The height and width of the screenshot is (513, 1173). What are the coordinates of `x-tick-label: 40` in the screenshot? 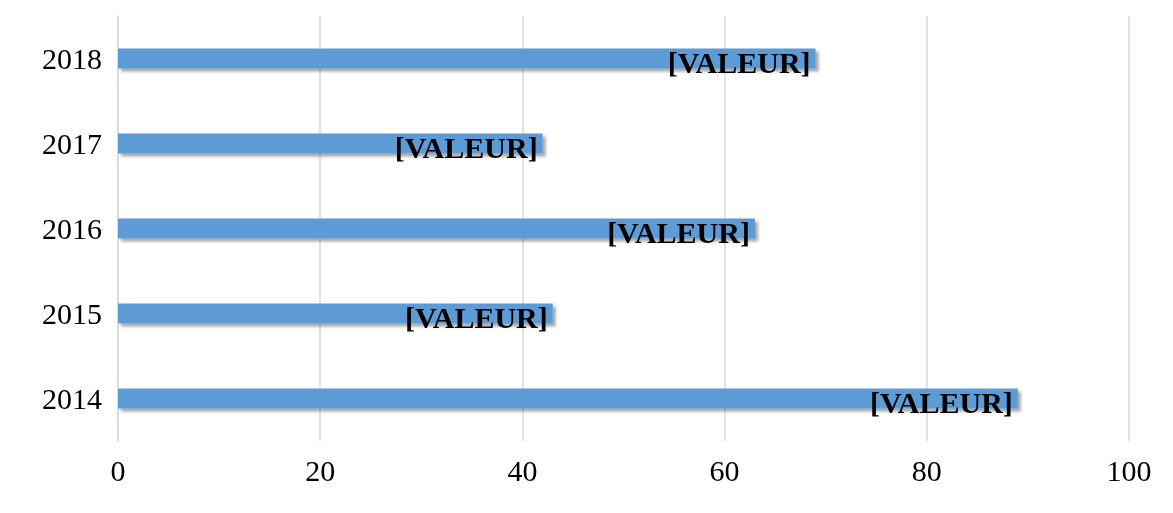 It's located at (522, 470).